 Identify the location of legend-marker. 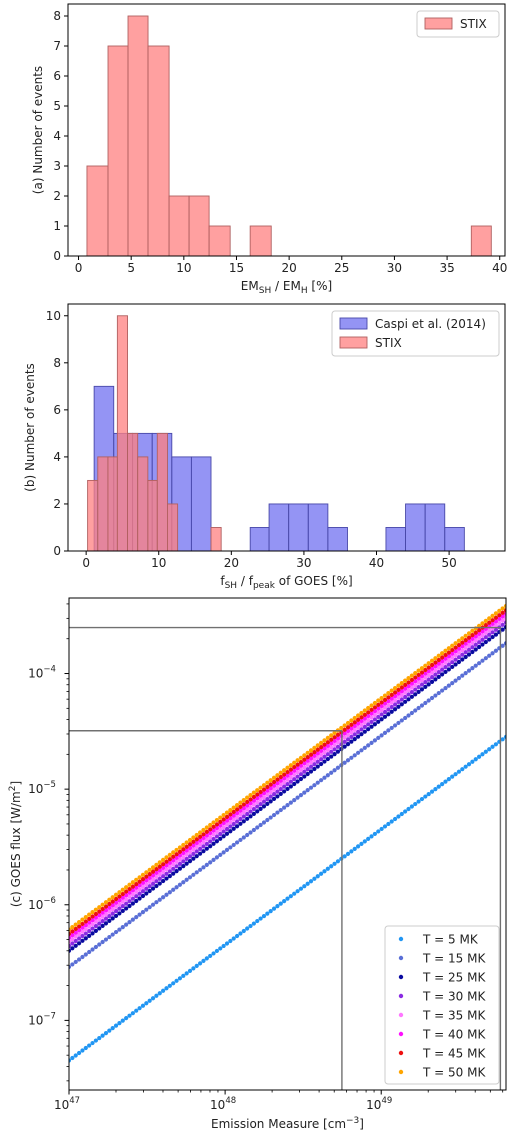
(401, 958).